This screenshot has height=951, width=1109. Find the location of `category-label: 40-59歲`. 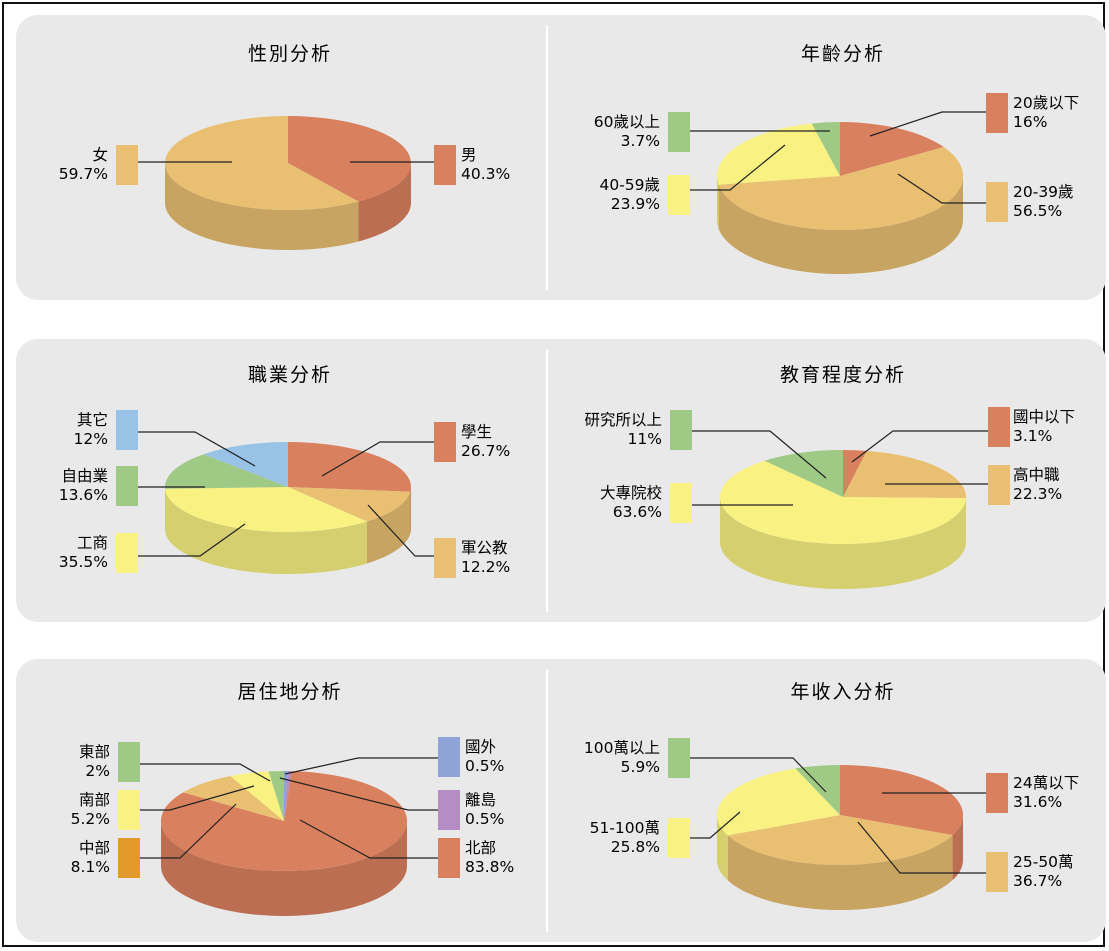

category-label: 40-59歲 is located at coordinates (629, 185).